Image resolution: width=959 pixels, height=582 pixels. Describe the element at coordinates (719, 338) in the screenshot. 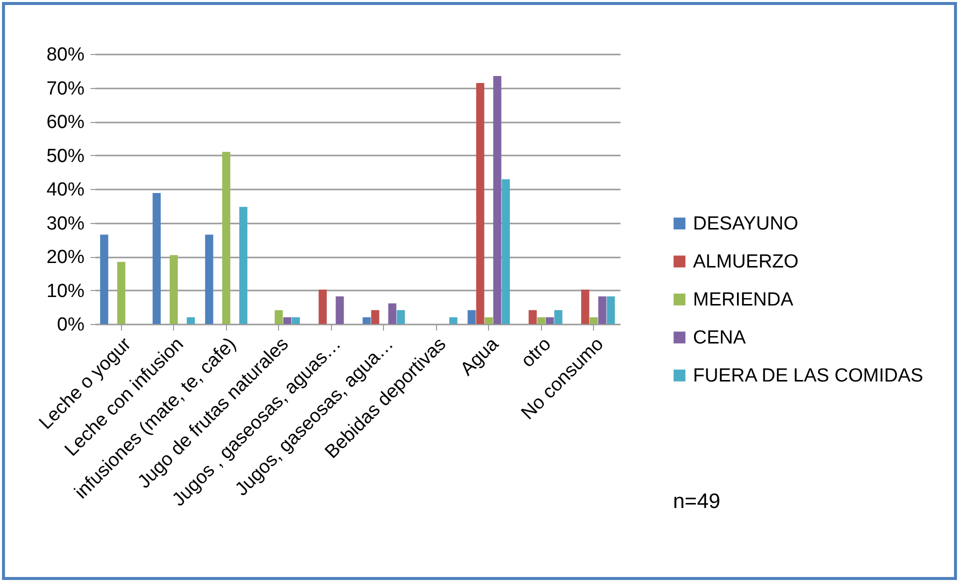

I see `legend-label: CENA` at that location.